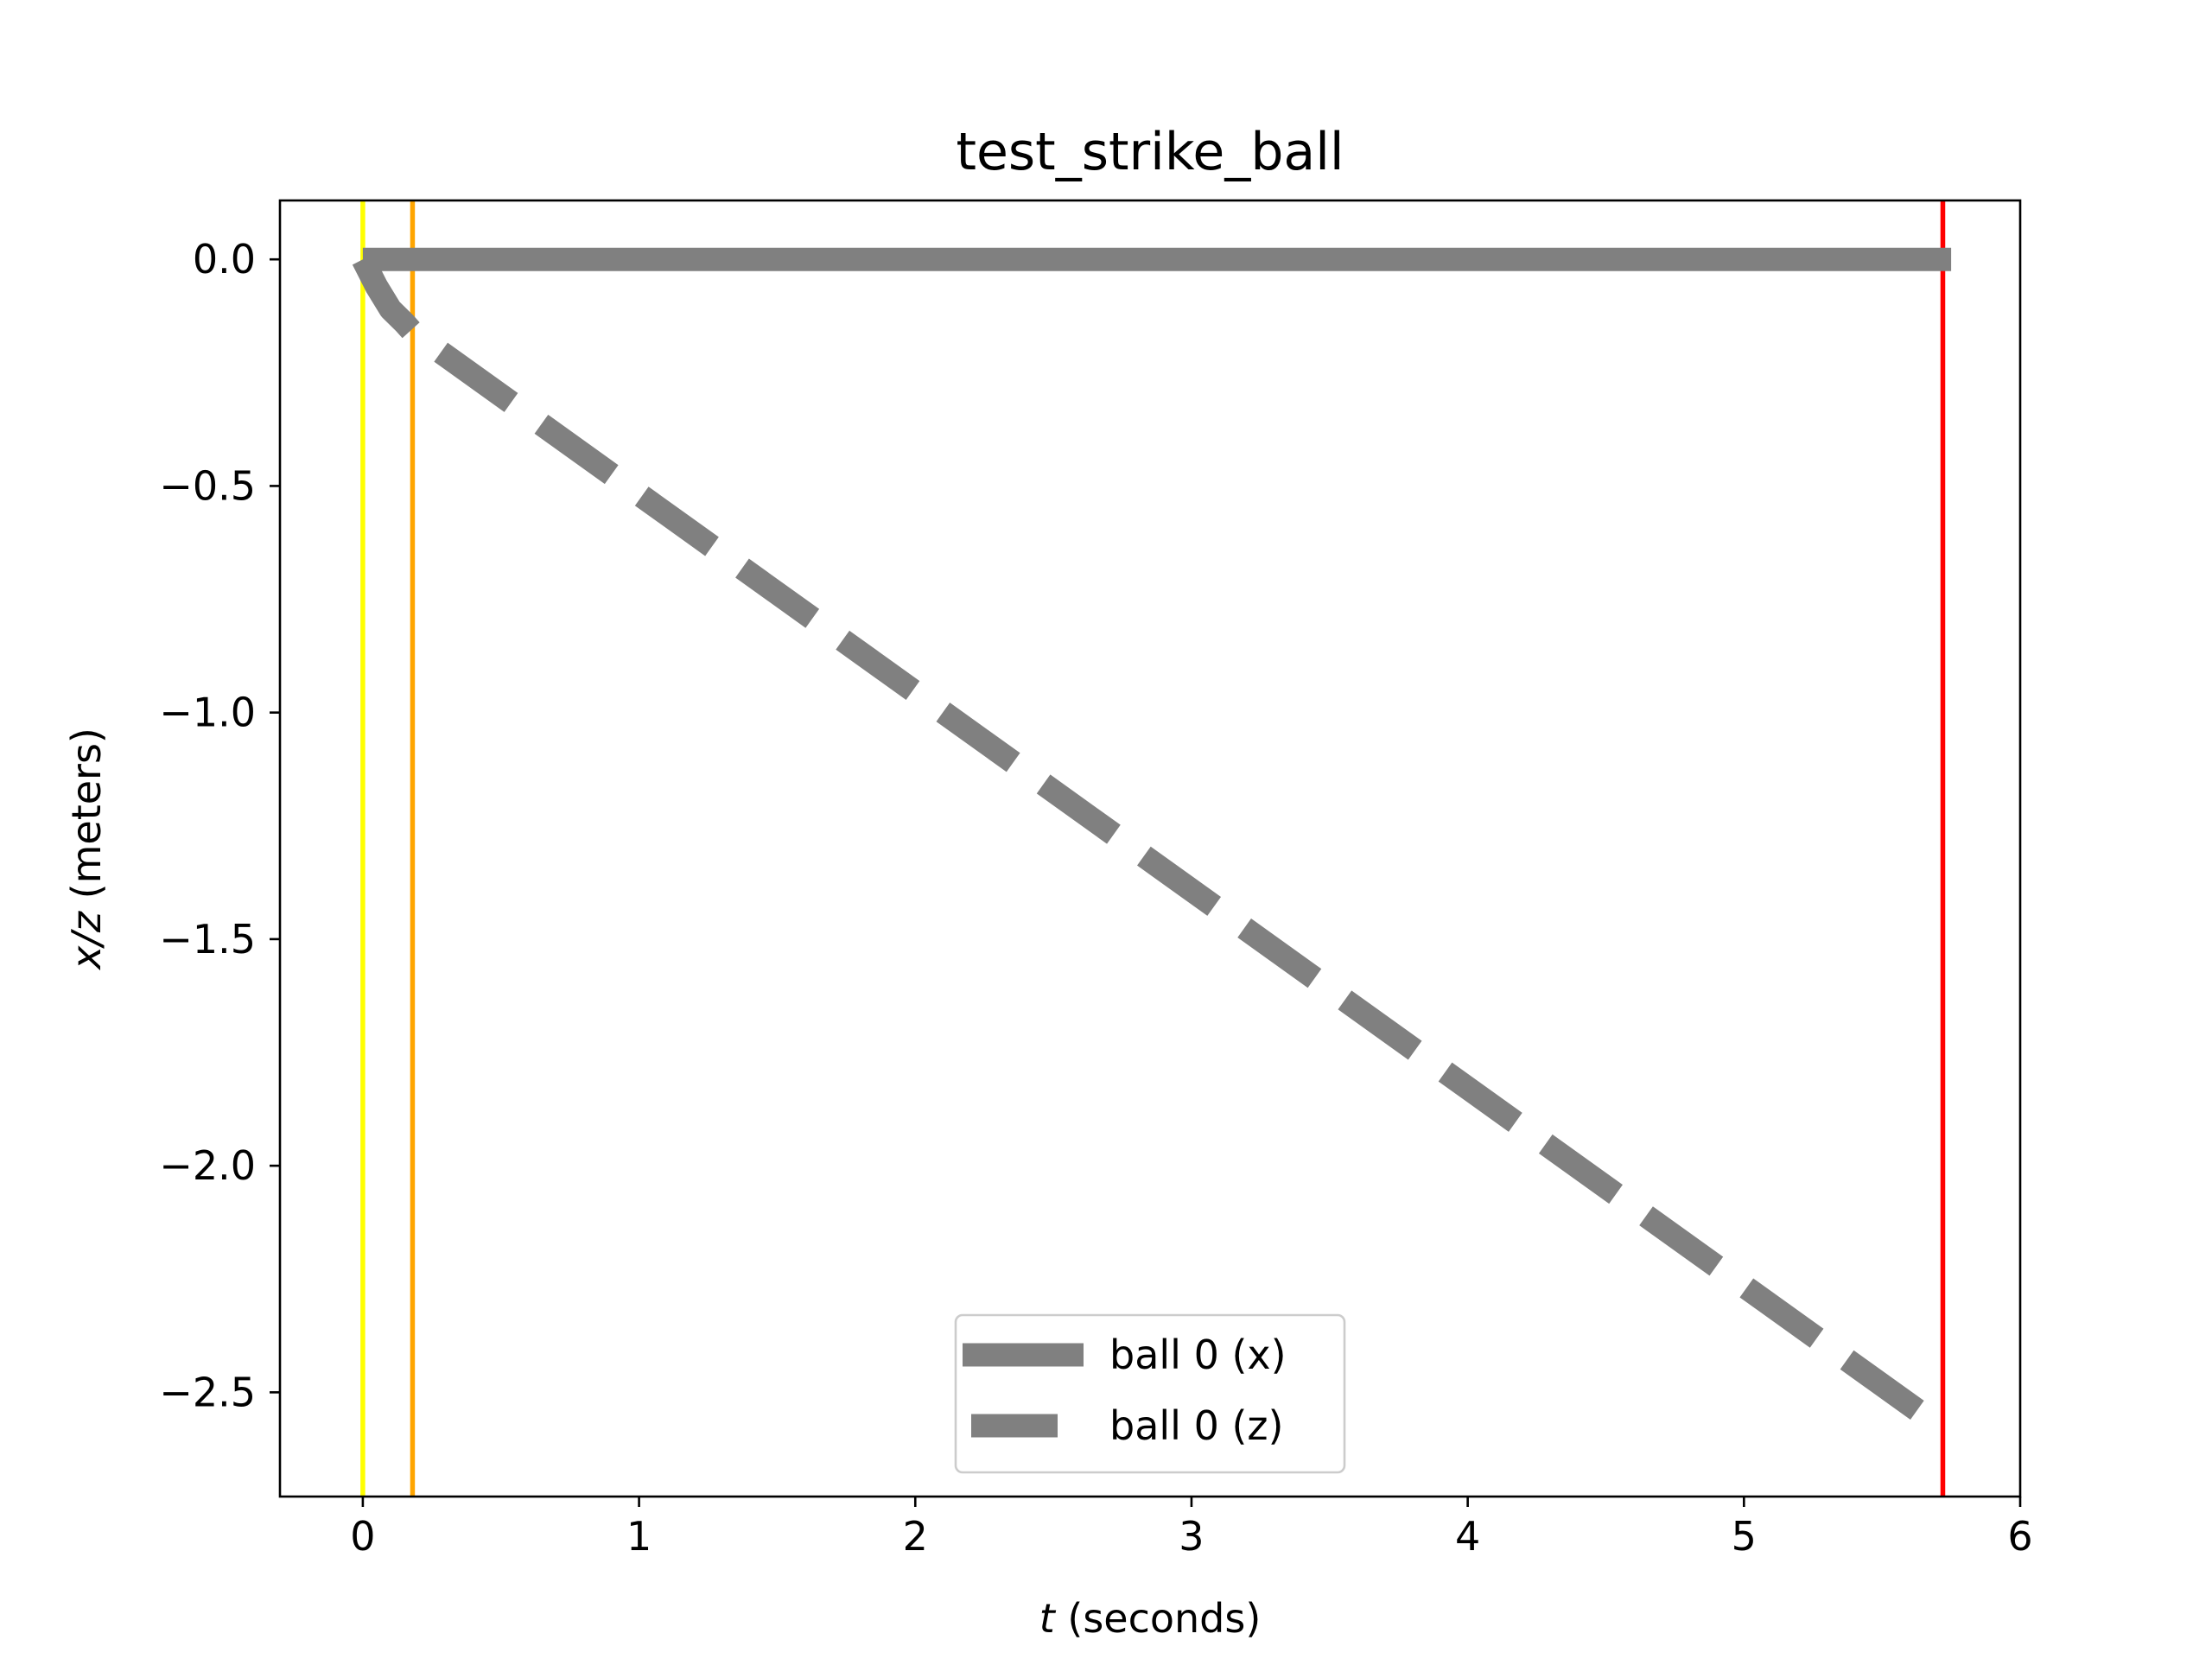 This screenshot has height=1659, width=2212. I want to click on y-axis: 0.0 −0.5 −1.0 −1.5 −2.0 −2.5, so click(219, 825).